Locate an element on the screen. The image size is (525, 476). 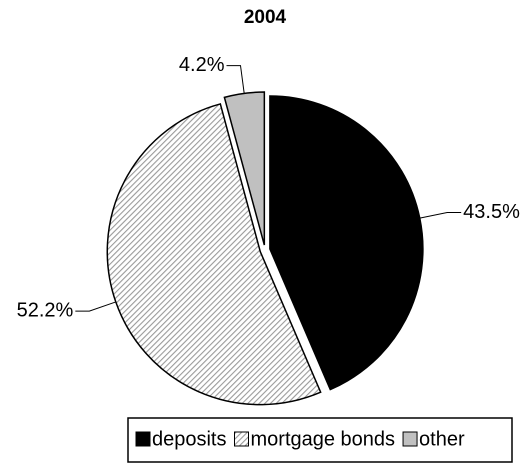
legend-label: mortgage bonds is located at coordinates (323, 439).